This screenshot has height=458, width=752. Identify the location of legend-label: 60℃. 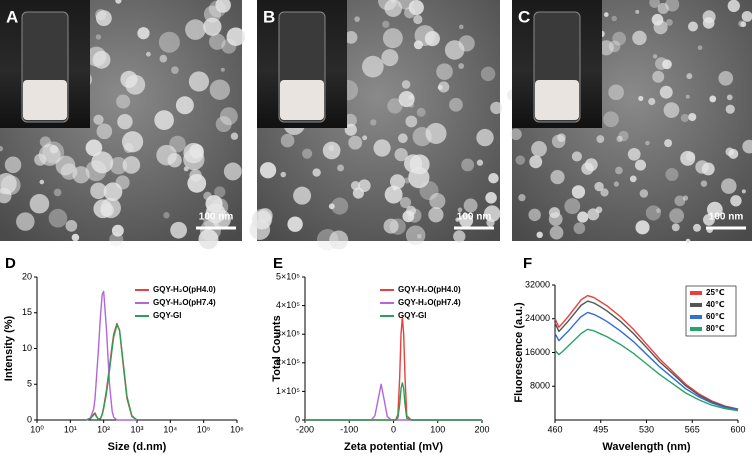
(715, 316).